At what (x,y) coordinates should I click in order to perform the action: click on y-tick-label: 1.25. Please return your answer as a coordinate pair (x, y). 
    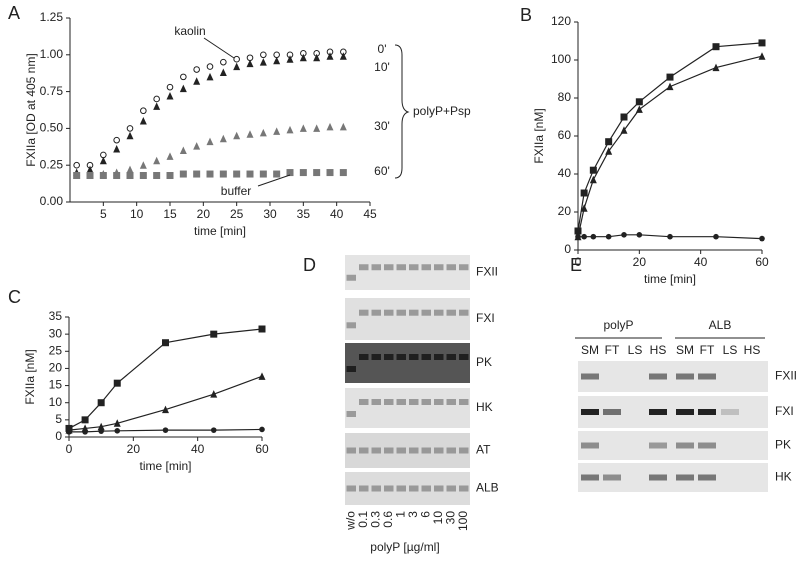
    Looking at the image, I should click on (52, 17).